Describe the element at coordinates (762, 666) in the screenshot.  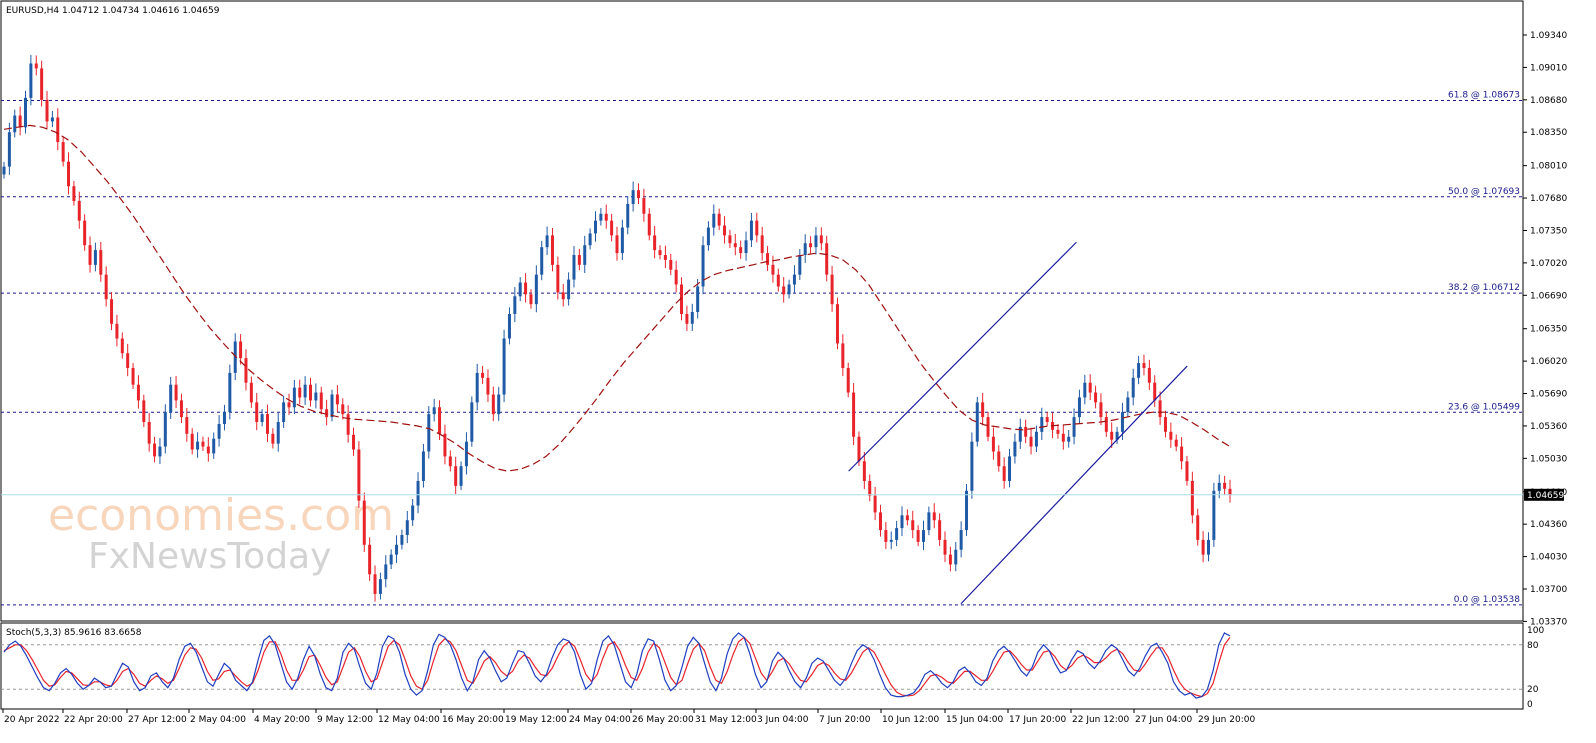
I see `stochastic-panel` at that location.